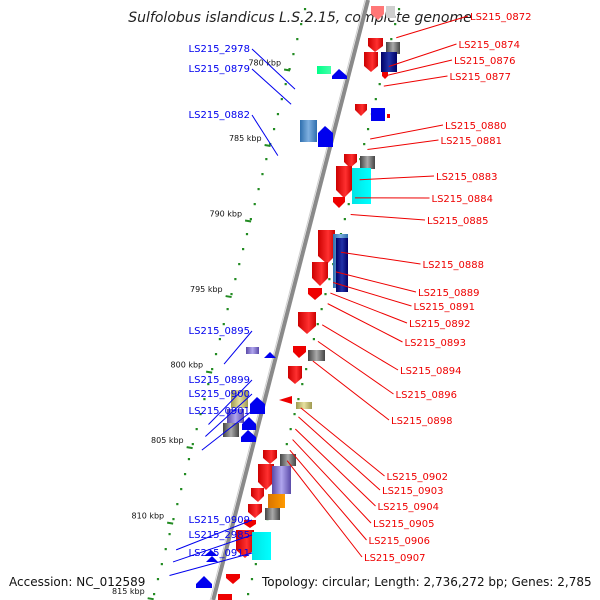 The width and height of the screenshot is (600, 600). What do you see at coordinates (412, 491) in the screenshot?
I see `gene-label: LS215_0903` at bounding box center [412, 491].